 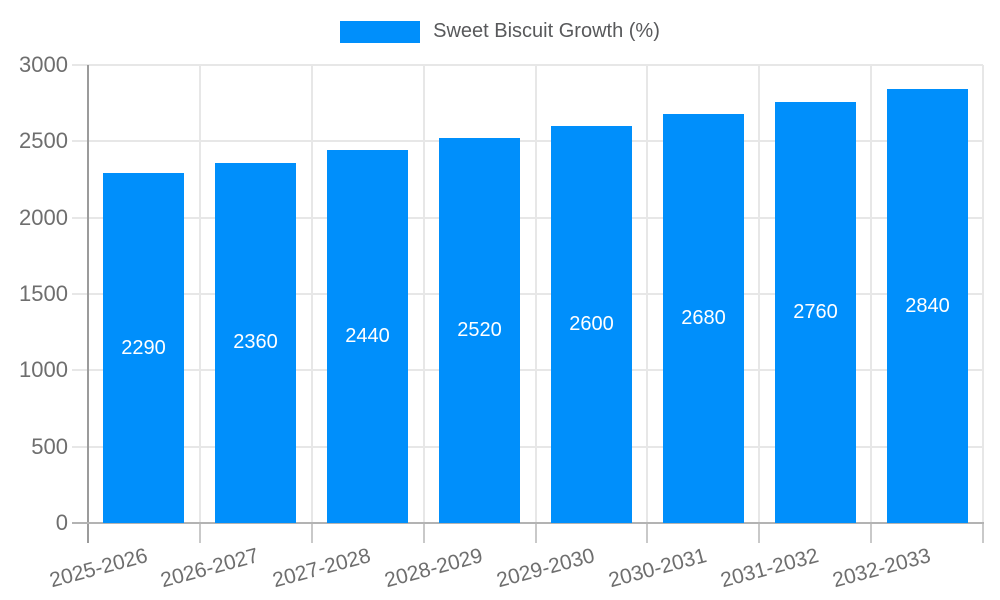 I want to click on bar-2029-2030: 2600, so click(x=591, y=324).